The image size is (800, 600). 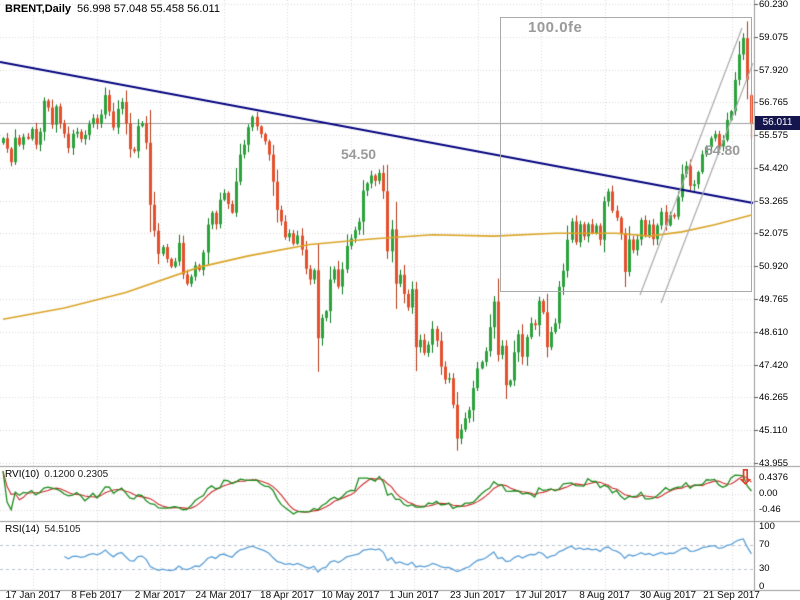 What do you see at coordinates (414, 595) in the screenshot?
I see `date-axis-label: 1 Jun 2017` at bounding box center [414, 595].